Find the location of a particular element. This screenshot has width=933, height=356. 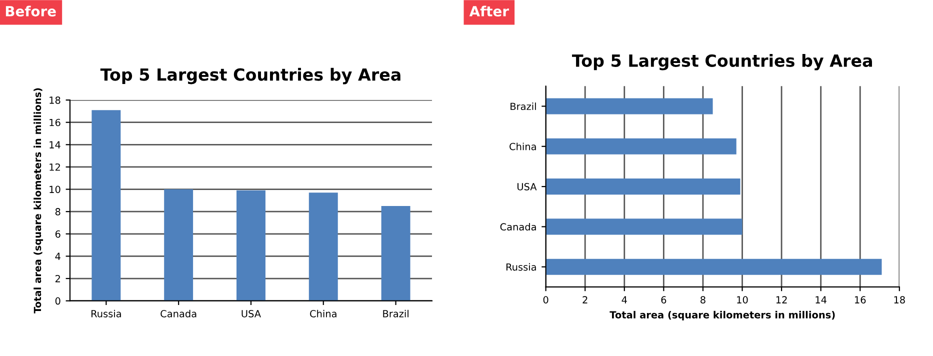

x-tick-label: 4 is located at coordinates (624, 300).